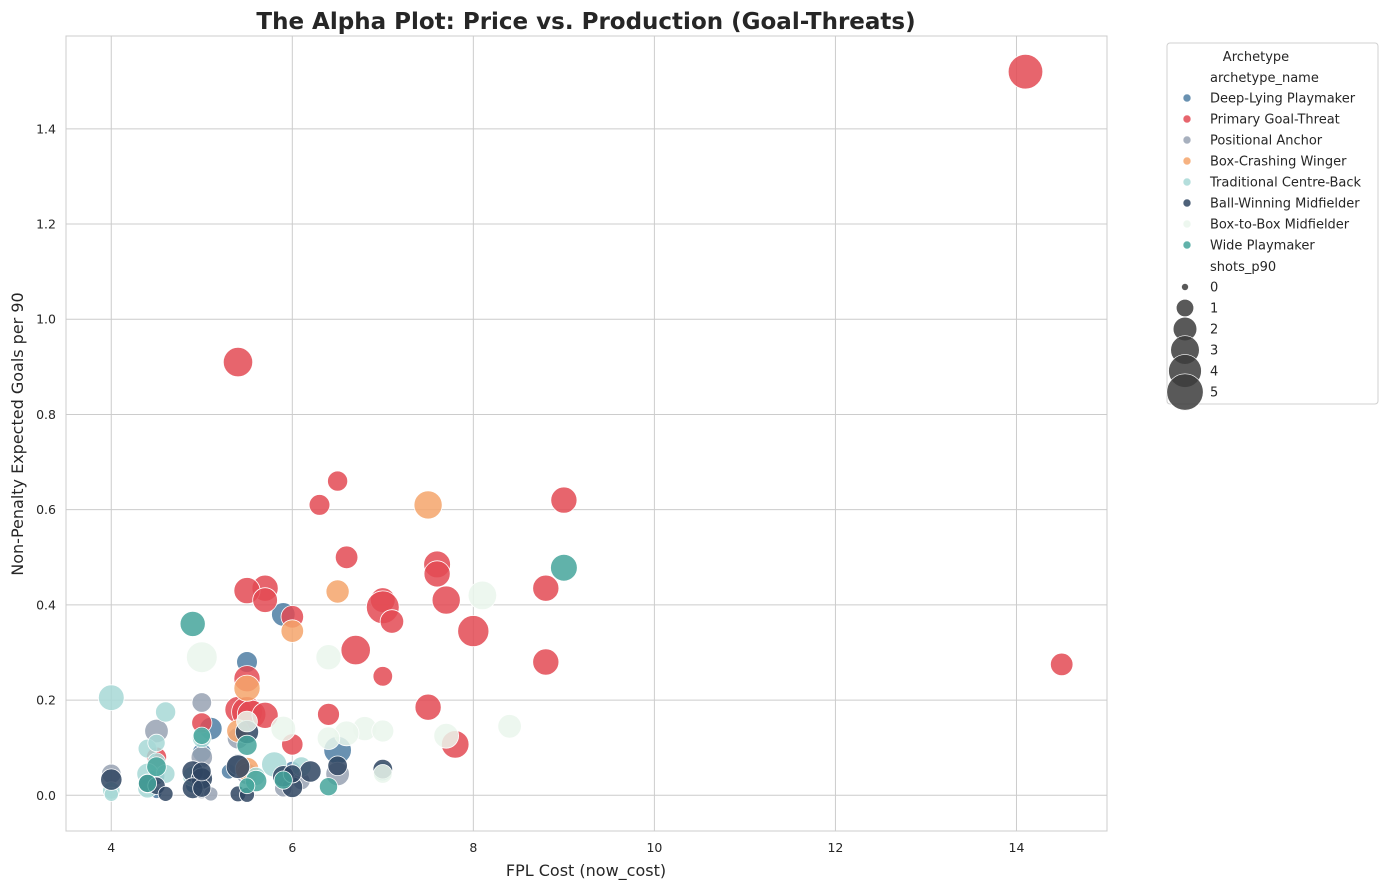 The width and height of the screenshot is (1387, 889). What do you see at coordinates (1283, 99) in the screenshot?
I see `legend-label: Deep-Lying Playmaker` at bounding box center [1283, 99].